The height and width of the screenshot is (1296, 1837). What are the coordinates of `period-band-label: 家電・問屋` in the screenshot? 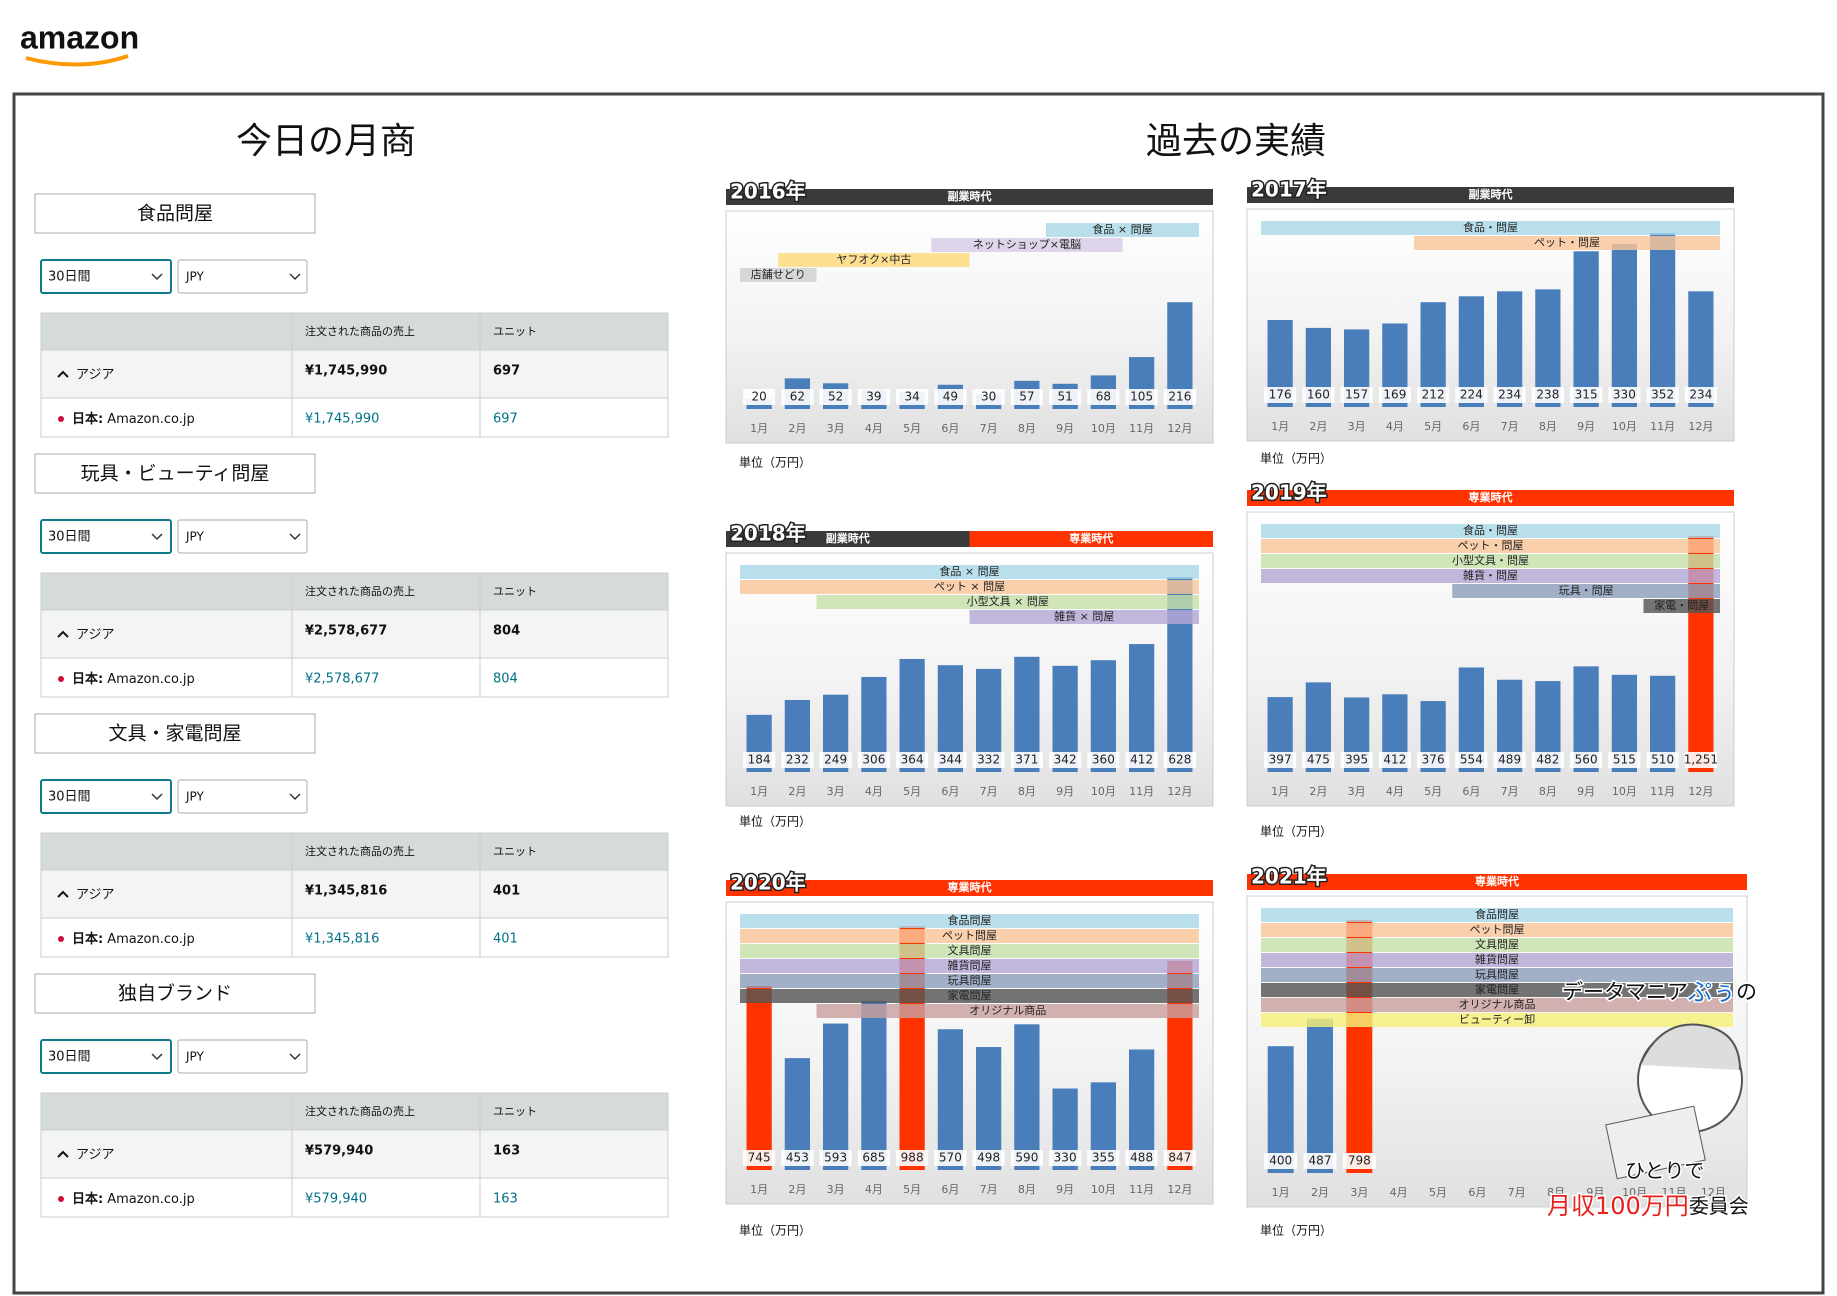 It's located at (1681, 605).